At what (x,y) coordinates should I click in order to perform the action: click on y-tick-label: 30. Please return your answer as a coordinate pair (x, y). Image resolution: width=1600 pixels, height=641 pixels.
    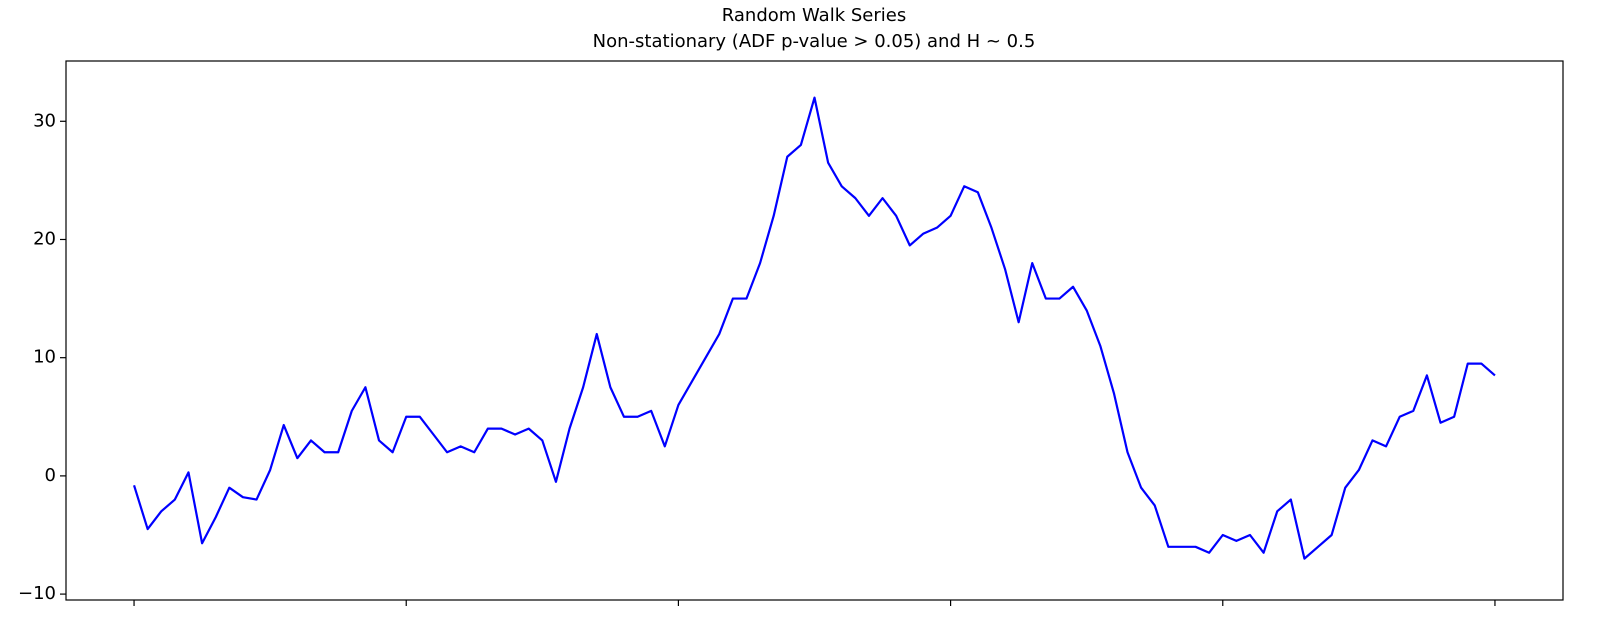
    Looking at the image, I should click on (44, 120).